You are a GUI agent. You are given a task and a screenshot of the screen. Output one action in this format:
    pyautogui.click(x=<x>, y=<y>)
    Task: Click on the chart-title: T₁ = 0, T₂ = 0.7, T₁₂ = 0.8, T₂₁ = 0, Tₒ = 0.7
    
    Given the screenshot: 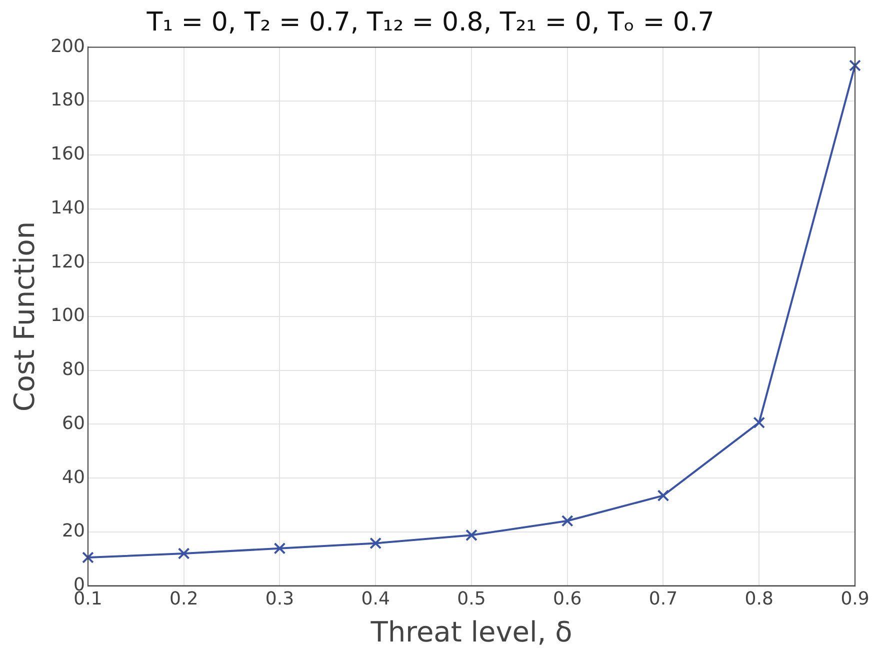 What is the action you would take?
    pyautogui.click(x=430, y=22)
    